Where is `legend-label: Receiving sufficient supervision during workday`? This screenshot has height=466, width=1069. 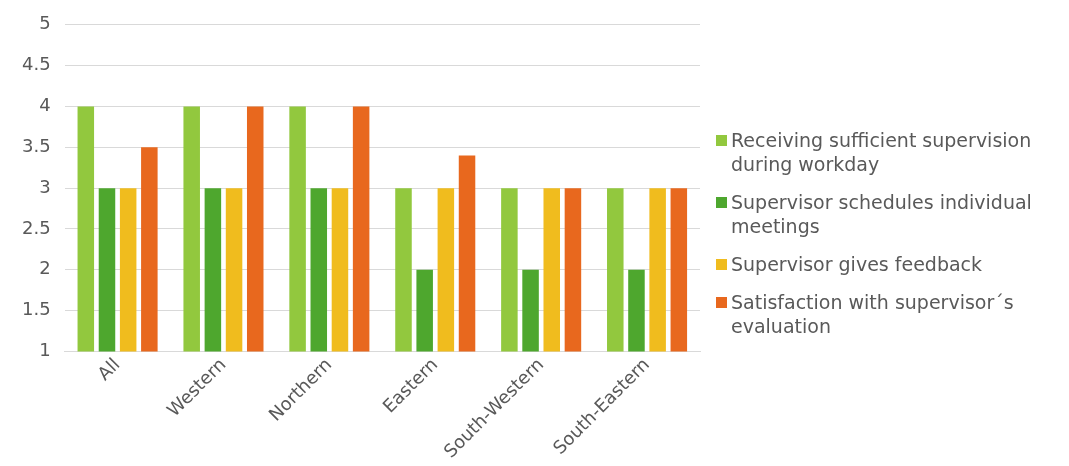
legend-label: Receiving sufficient supervision during workday is located at coordinates (882, 152).